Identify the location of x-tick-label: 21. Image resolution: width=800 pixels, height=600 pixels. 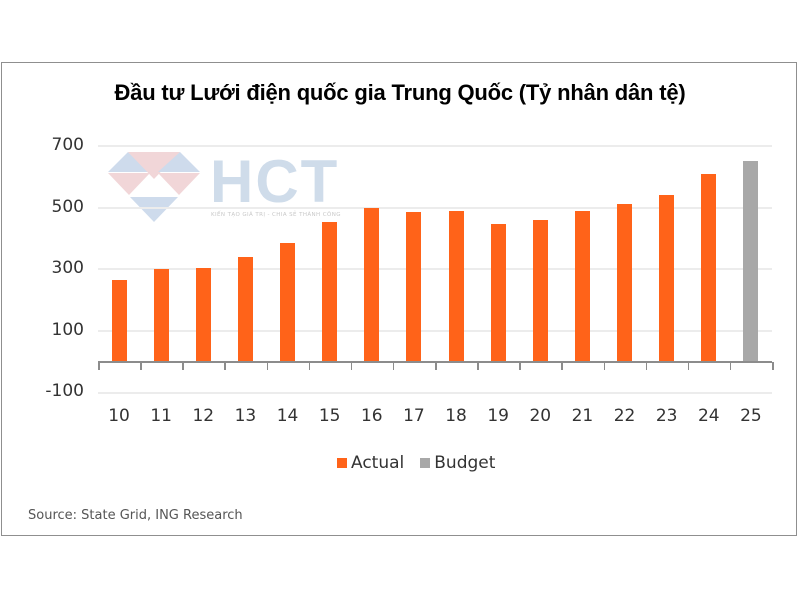
(582, 416).